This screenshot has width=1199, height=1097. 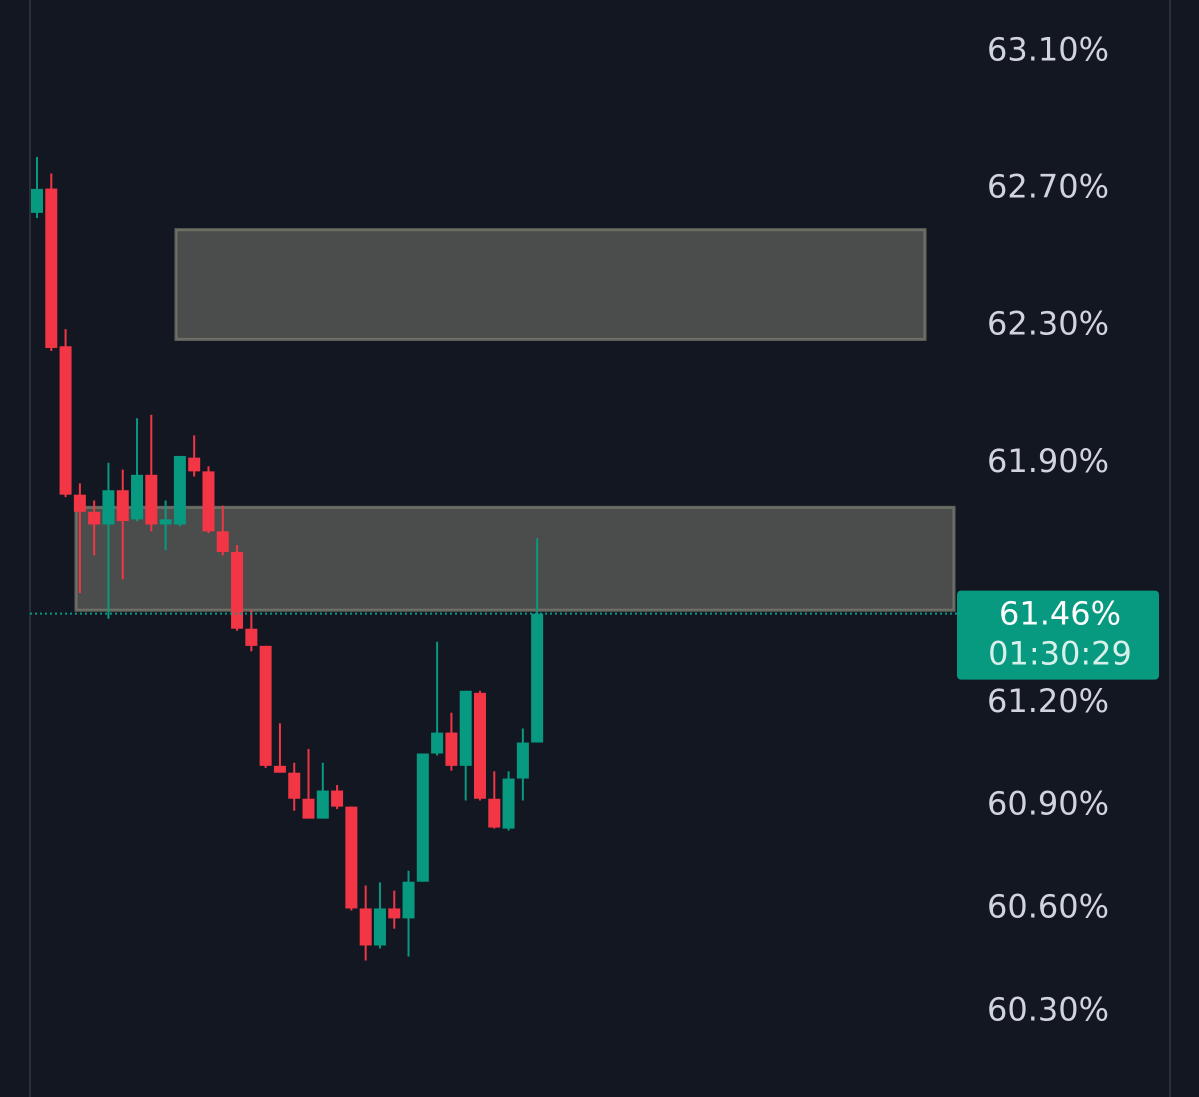 What do you see at coordinates (1048, 324) in the screenshot?
I see `y-tick-label: 62.30%` at bounding box center [1048, 324].